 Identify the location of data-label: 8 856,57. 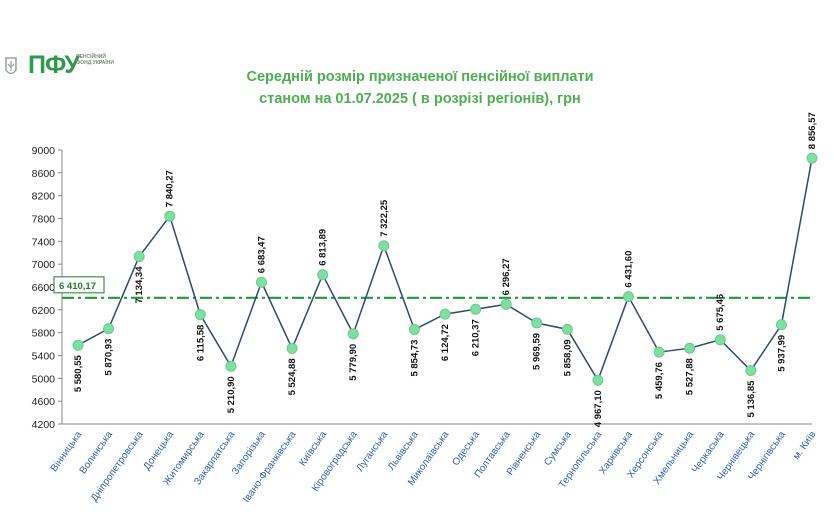
(812, 130).